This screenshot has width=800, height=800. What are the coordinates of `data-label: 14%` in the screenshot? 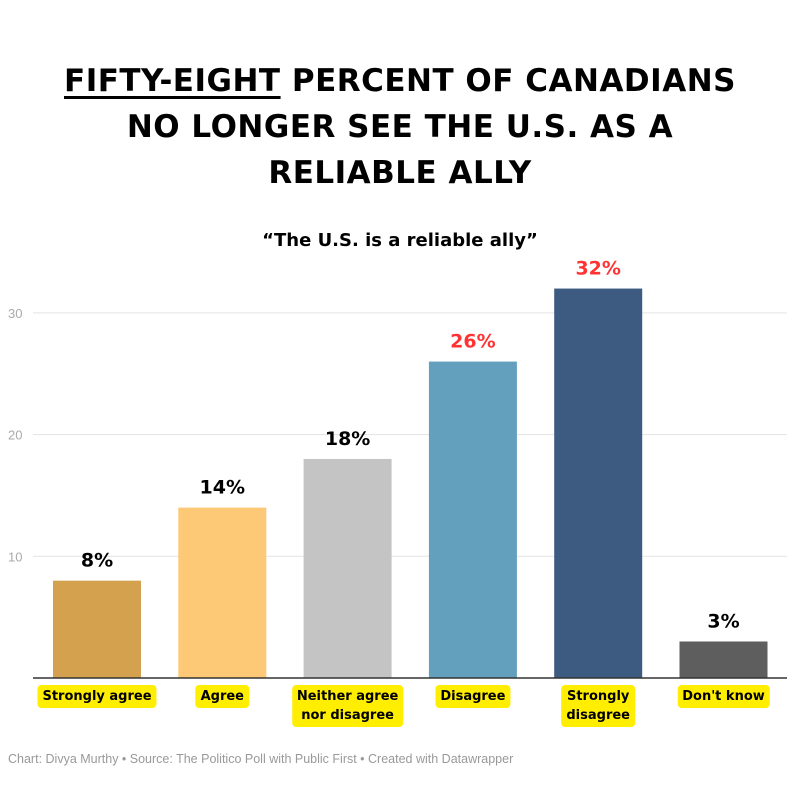 It's located at (222, 488).